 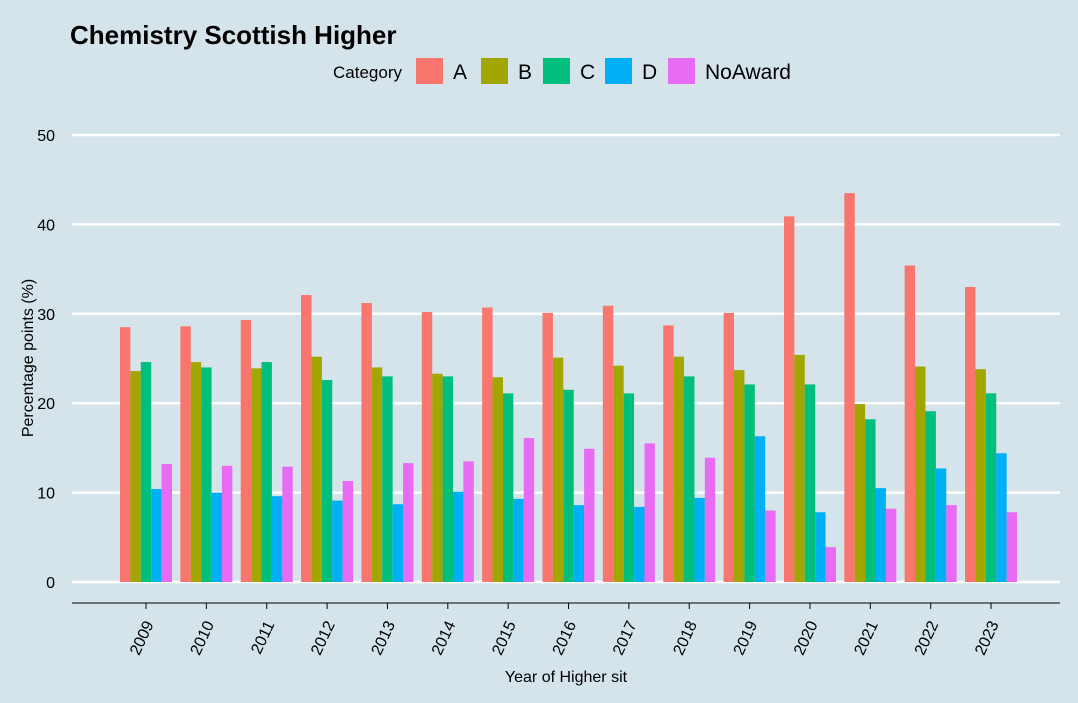 I want to click on bar-C-2018, so click(x=689, y=479).